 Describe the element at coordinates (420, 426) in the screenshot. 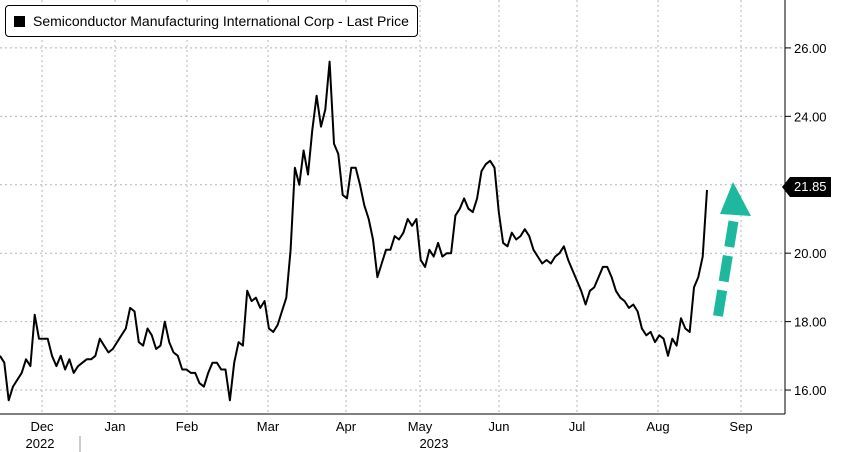

I see `x-tick-label: May` at that location.